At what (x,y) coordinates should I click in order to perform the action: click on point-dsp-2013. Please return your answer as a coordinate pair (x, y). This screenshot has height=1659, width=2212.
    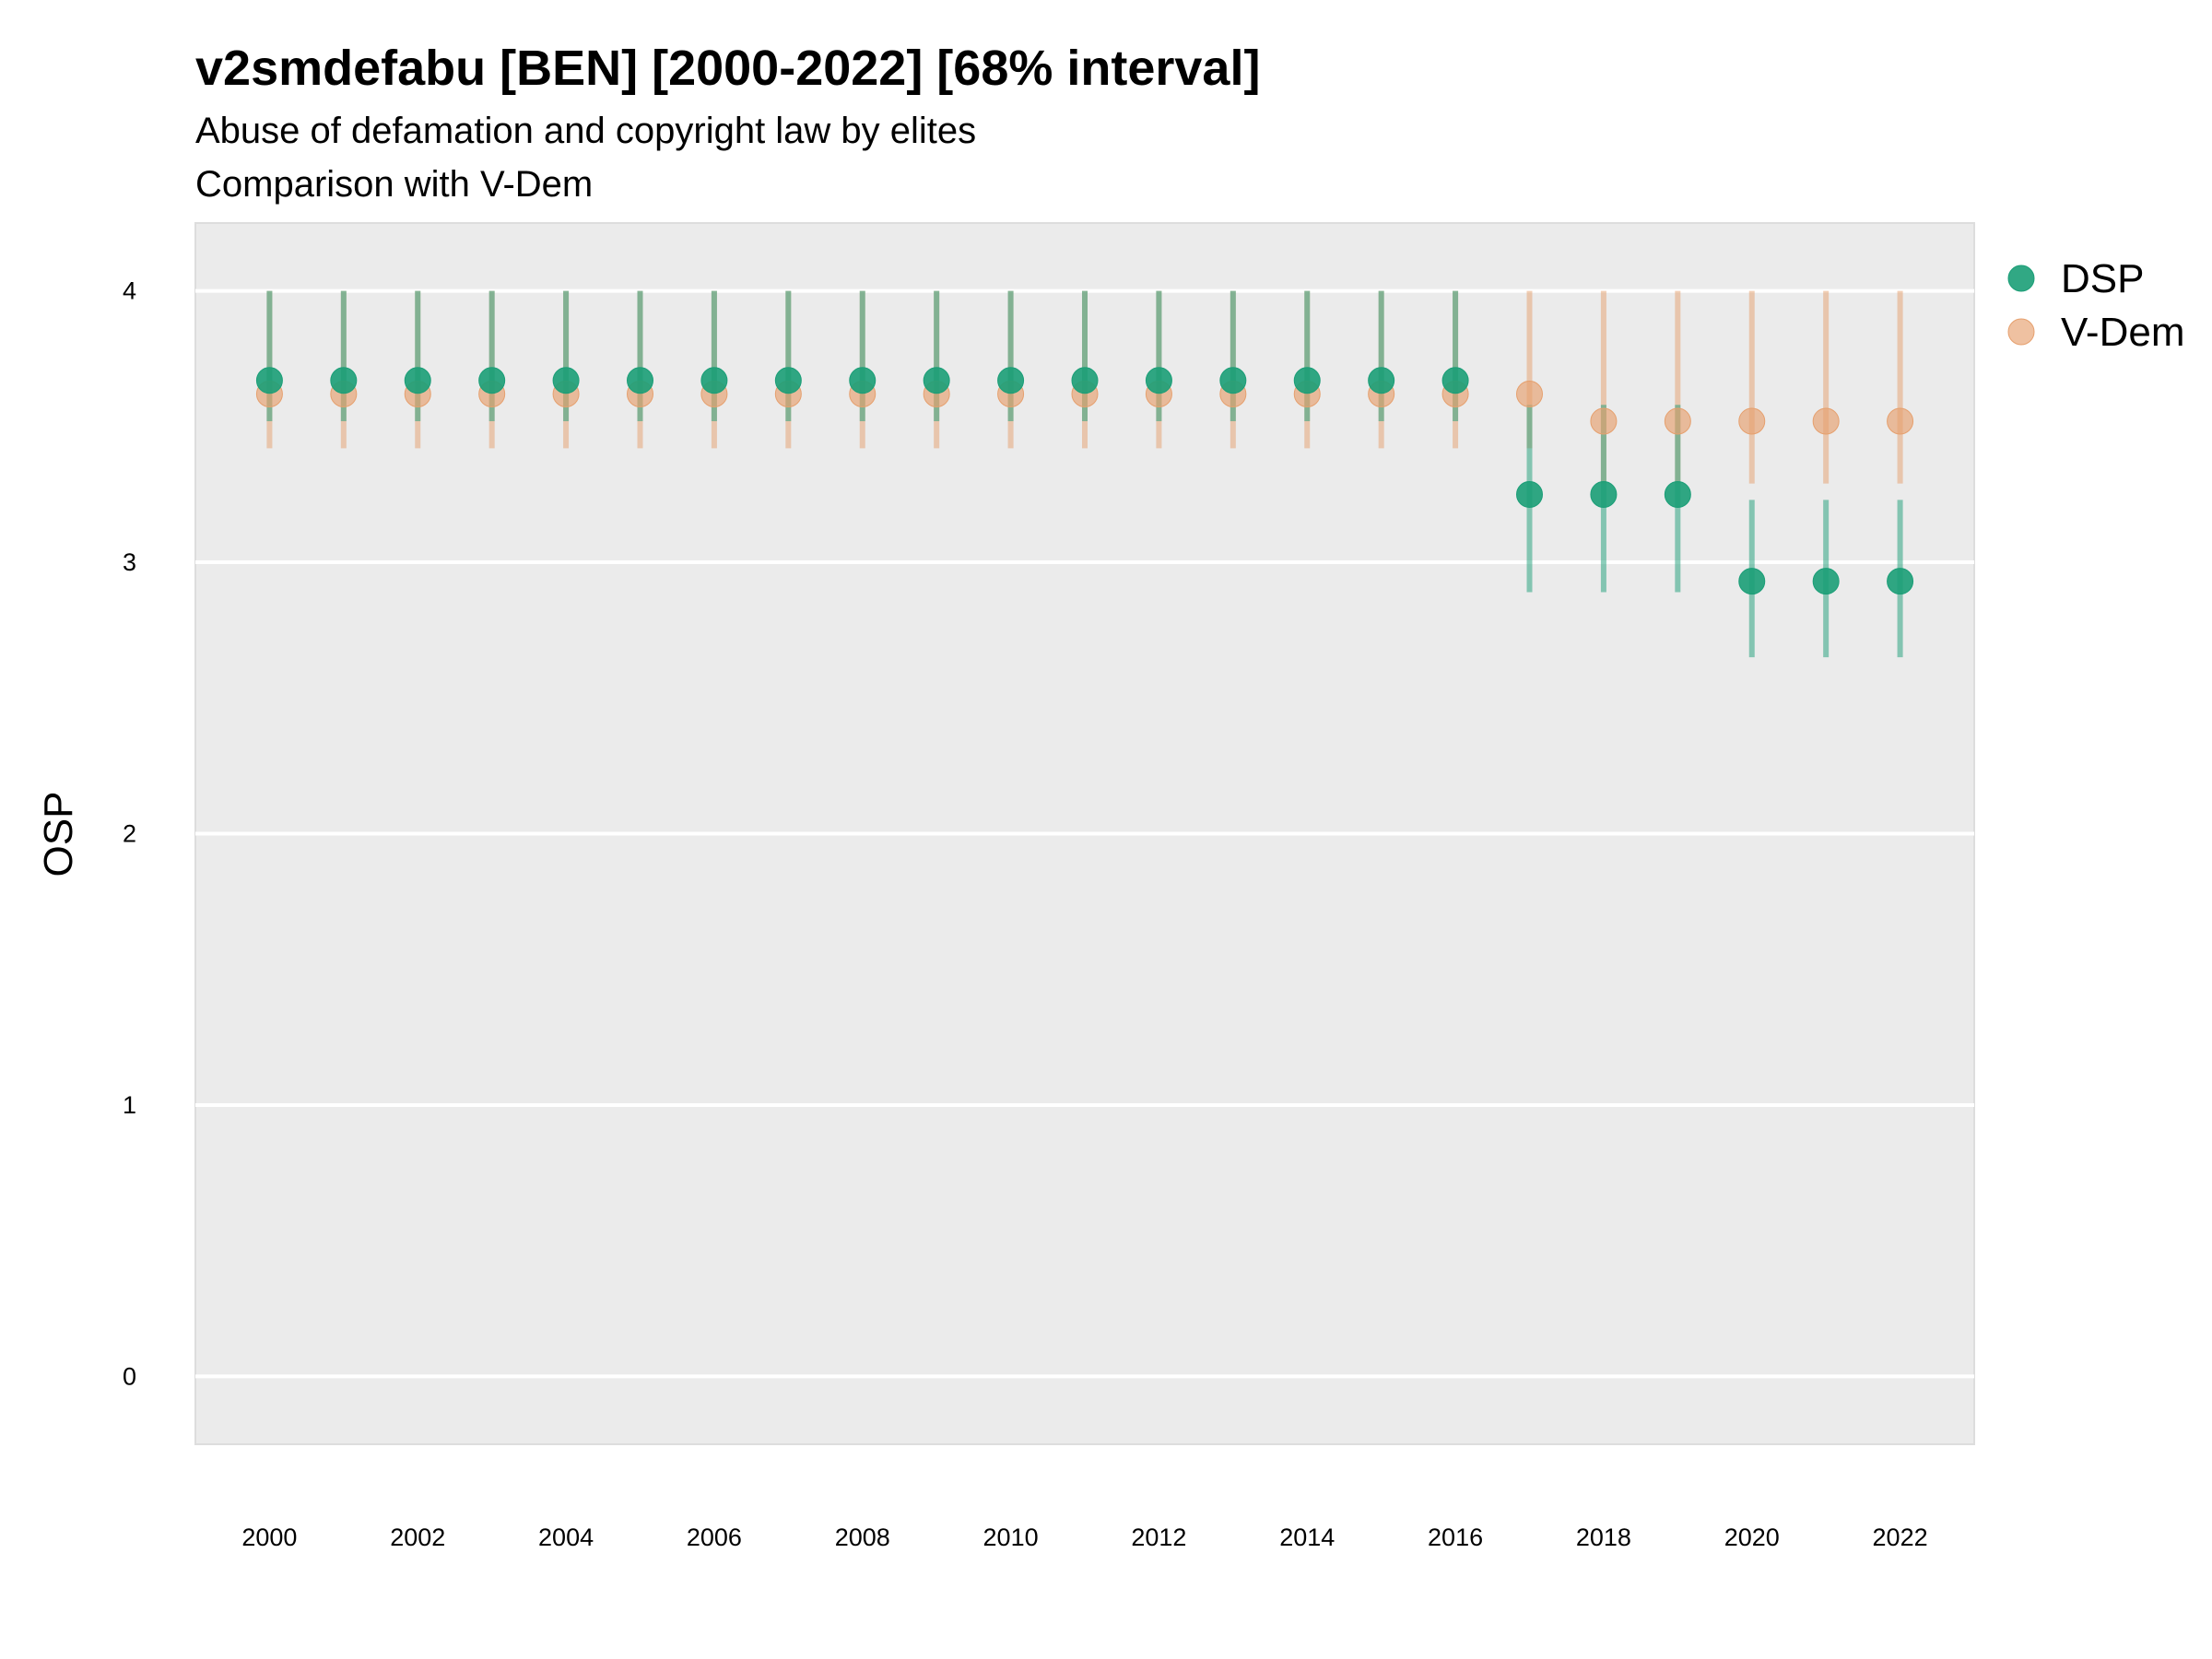
    Looking at the image, I should click on (1233, 380).